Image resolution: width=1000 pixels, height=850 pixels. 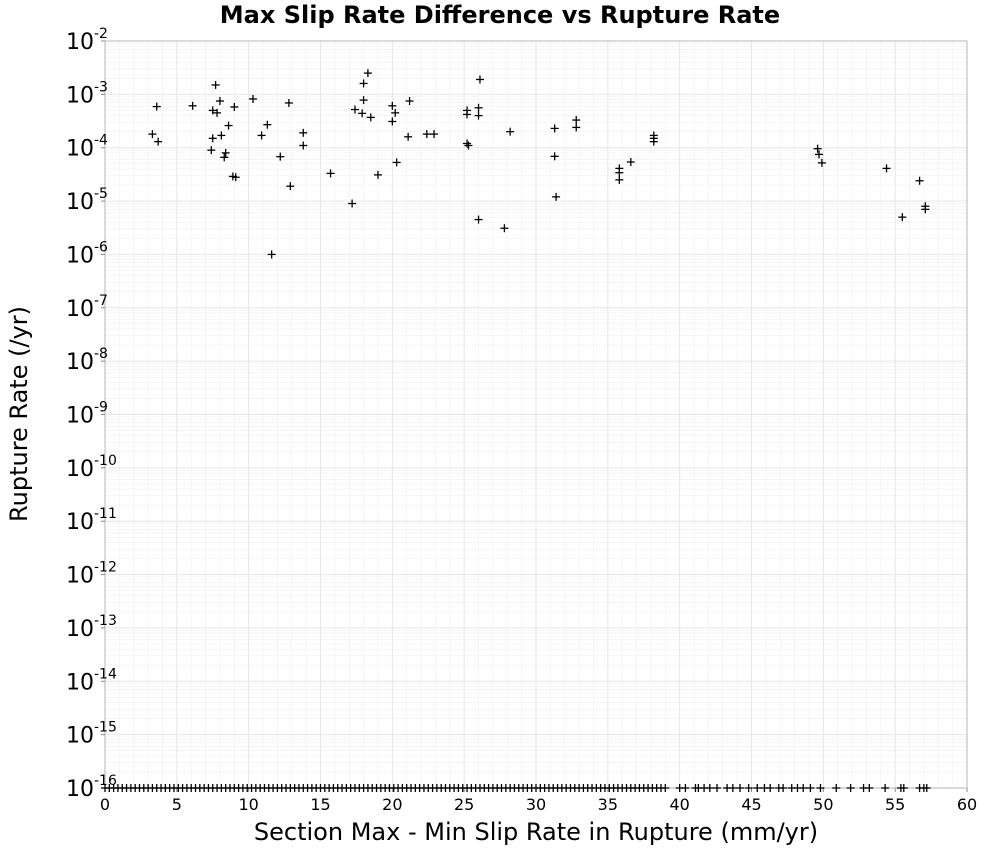 What do you see at coordinates (91, 520) in the screenshot?
I see `y-tick-label: 10⁻¹¹` at bounding box center [91, 520].